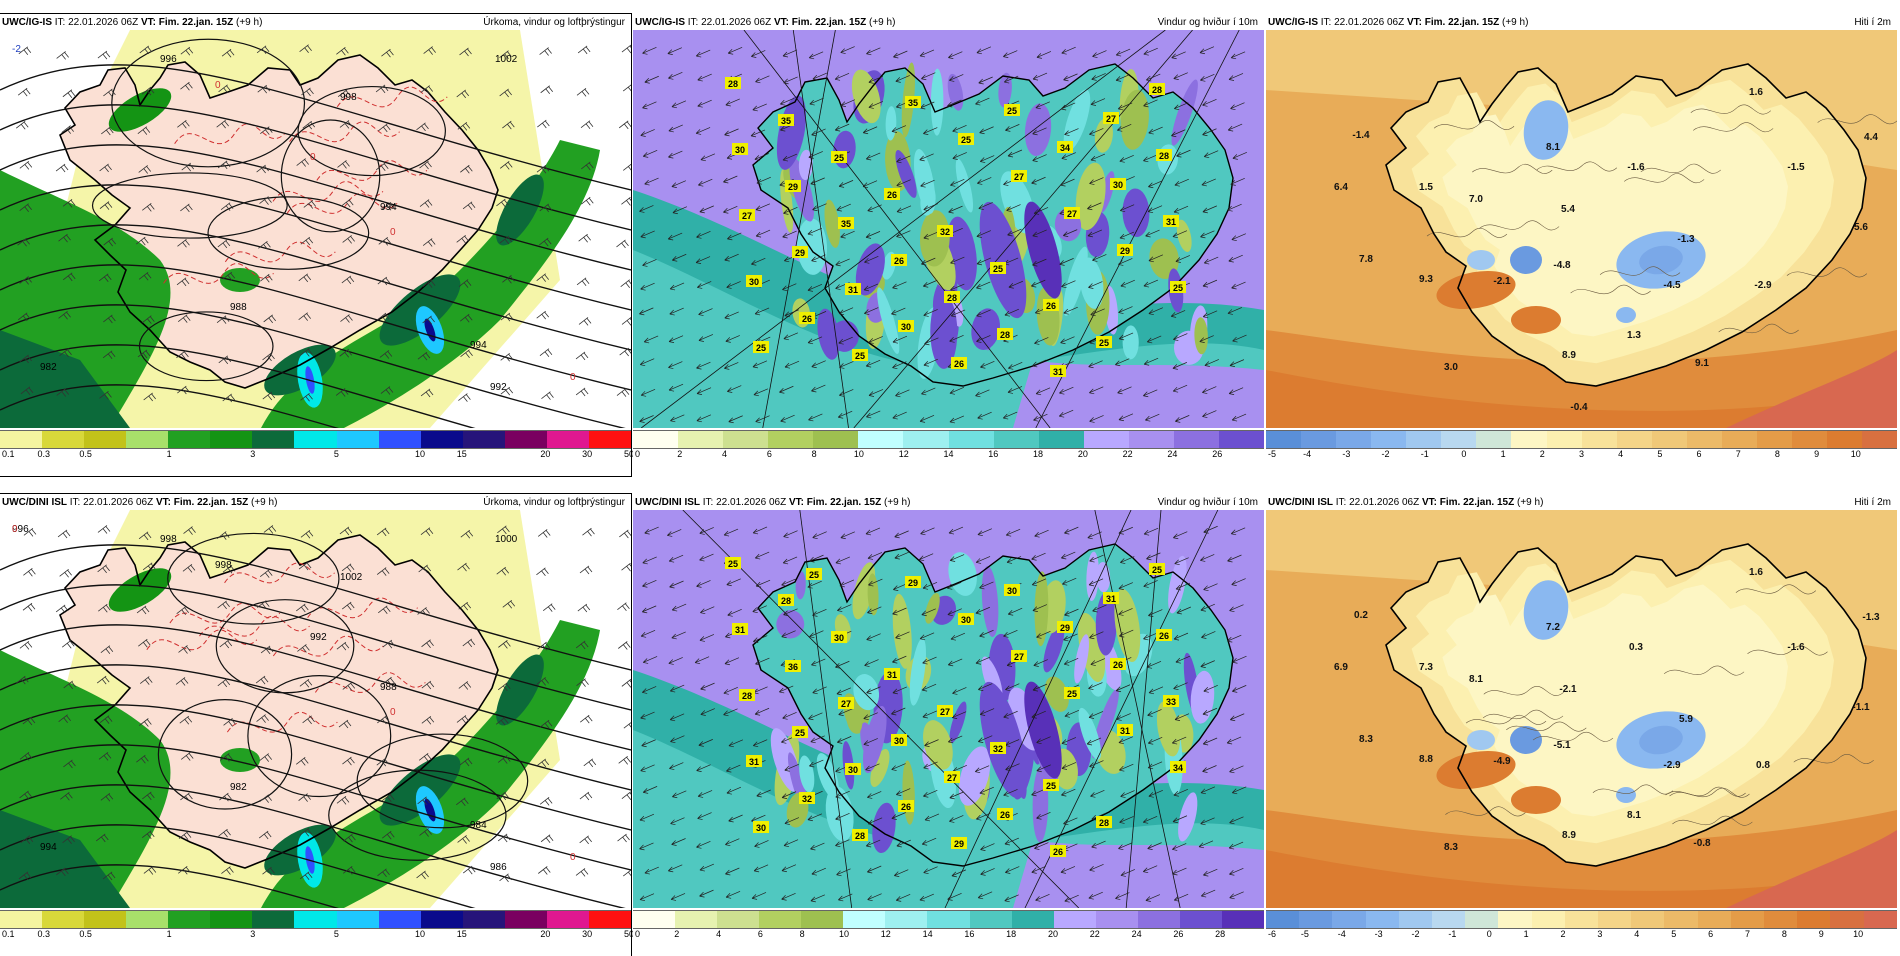  What do you see at coordinates (315, 439) in the screenshot?
I see `colorbar` at bounding box center [315, 439].